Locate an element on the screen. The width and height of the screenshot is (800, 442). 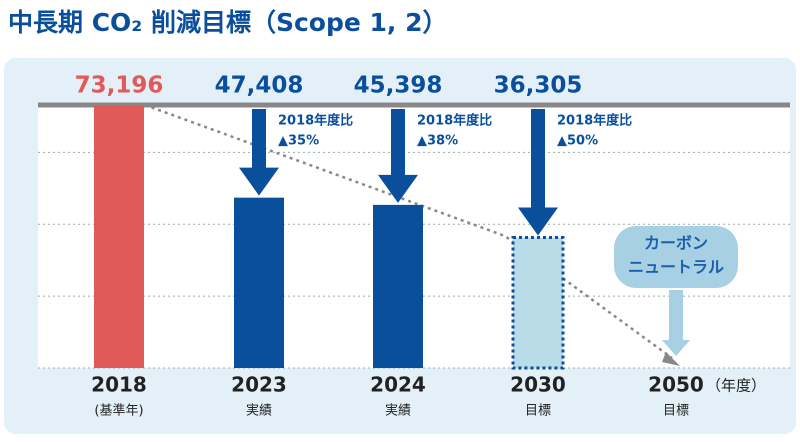
annotation: ▲35% is located at coordinates (298, 141).